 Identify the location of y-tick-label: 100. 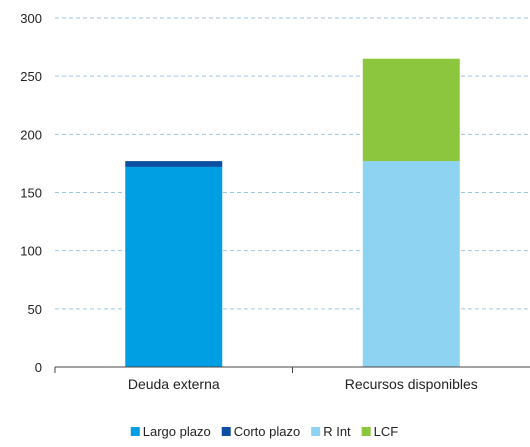
(31, 251).